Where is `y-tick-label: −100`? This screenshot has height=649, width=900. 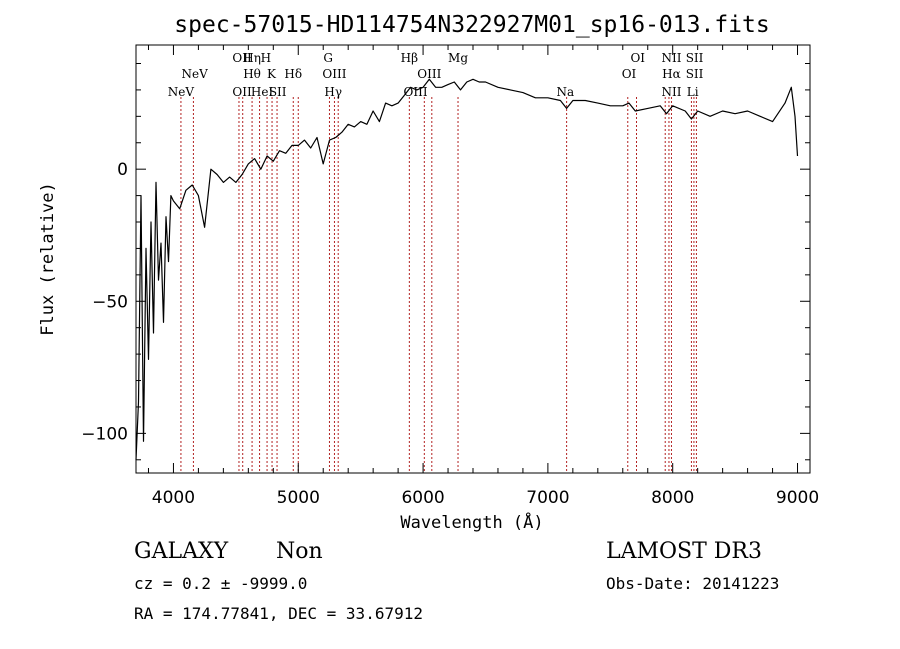 y-tick-label: −100 is located at coordinates (104, 434).